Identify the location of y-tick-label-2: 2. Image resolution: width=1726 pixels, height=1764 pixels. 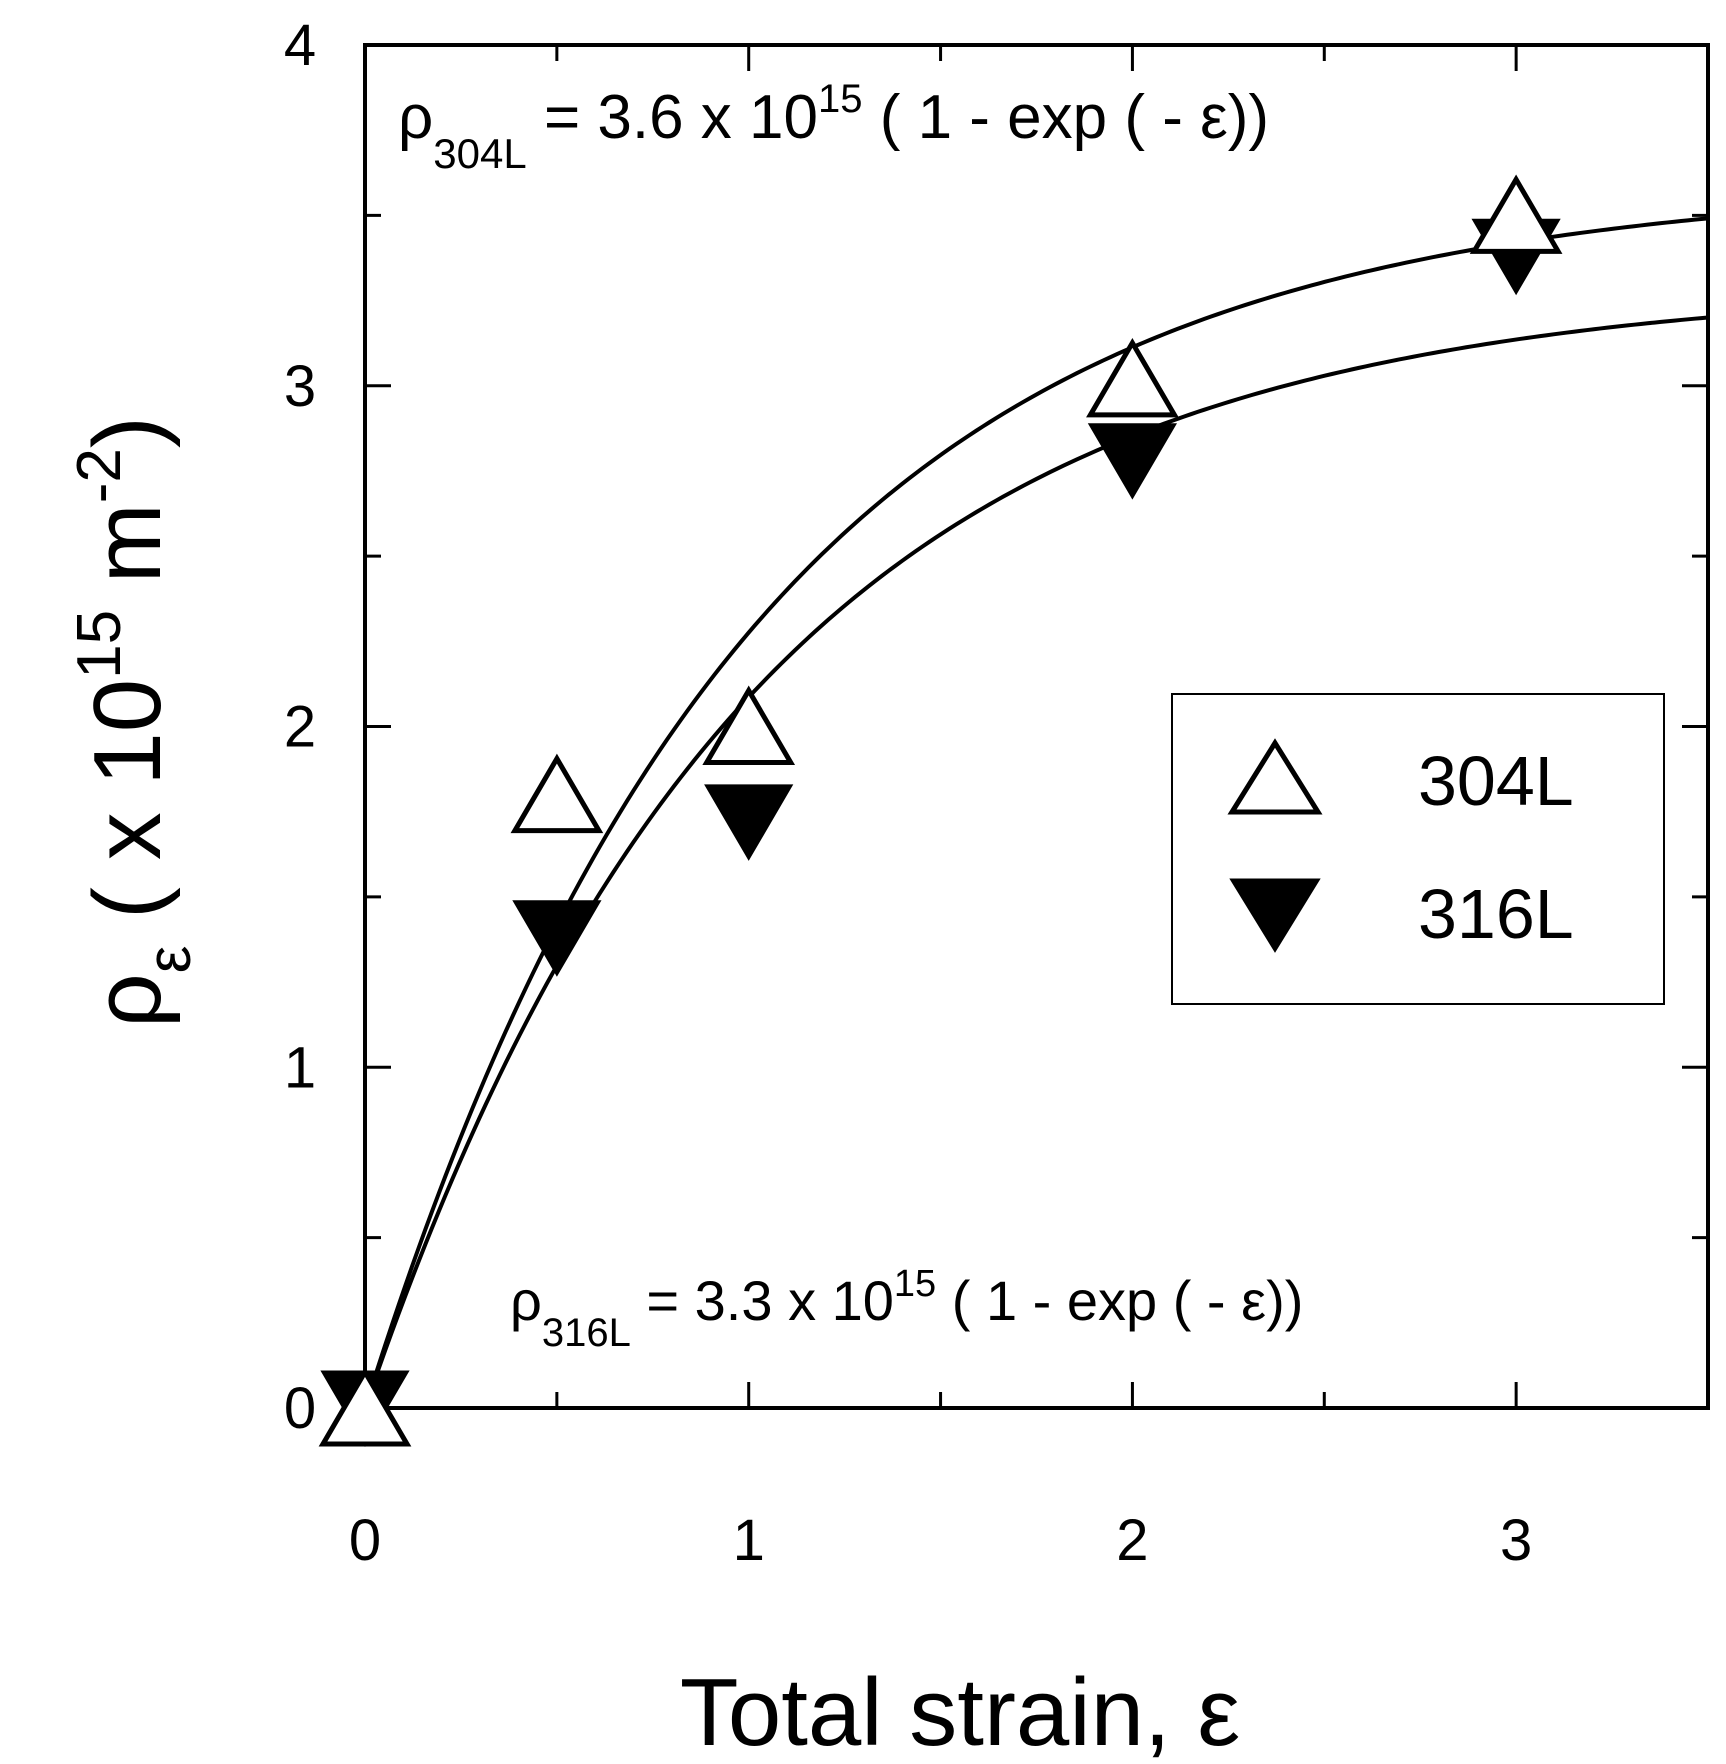
(300, 727).